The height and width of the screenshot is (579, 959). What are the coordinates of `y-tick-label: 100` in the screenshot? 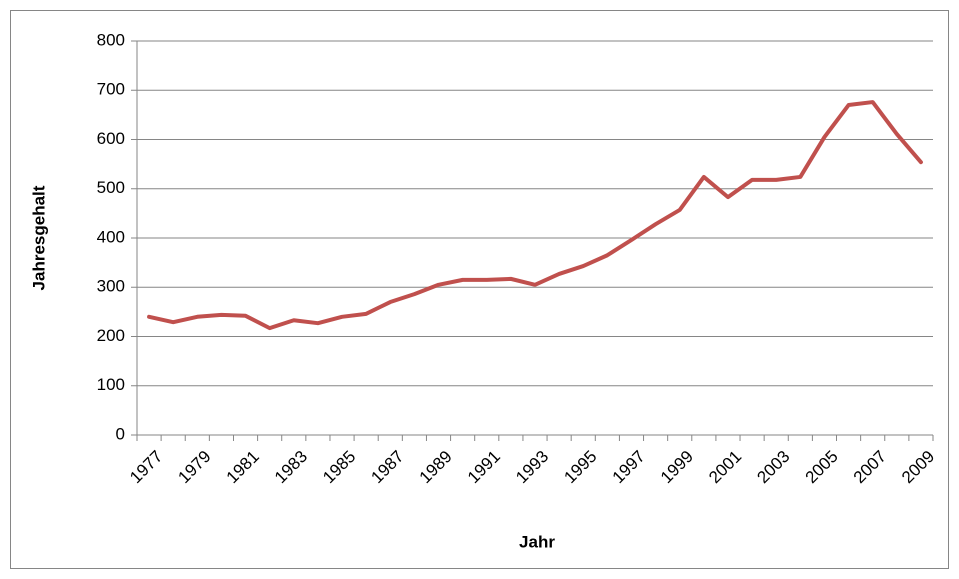 It's located at (111, 384).